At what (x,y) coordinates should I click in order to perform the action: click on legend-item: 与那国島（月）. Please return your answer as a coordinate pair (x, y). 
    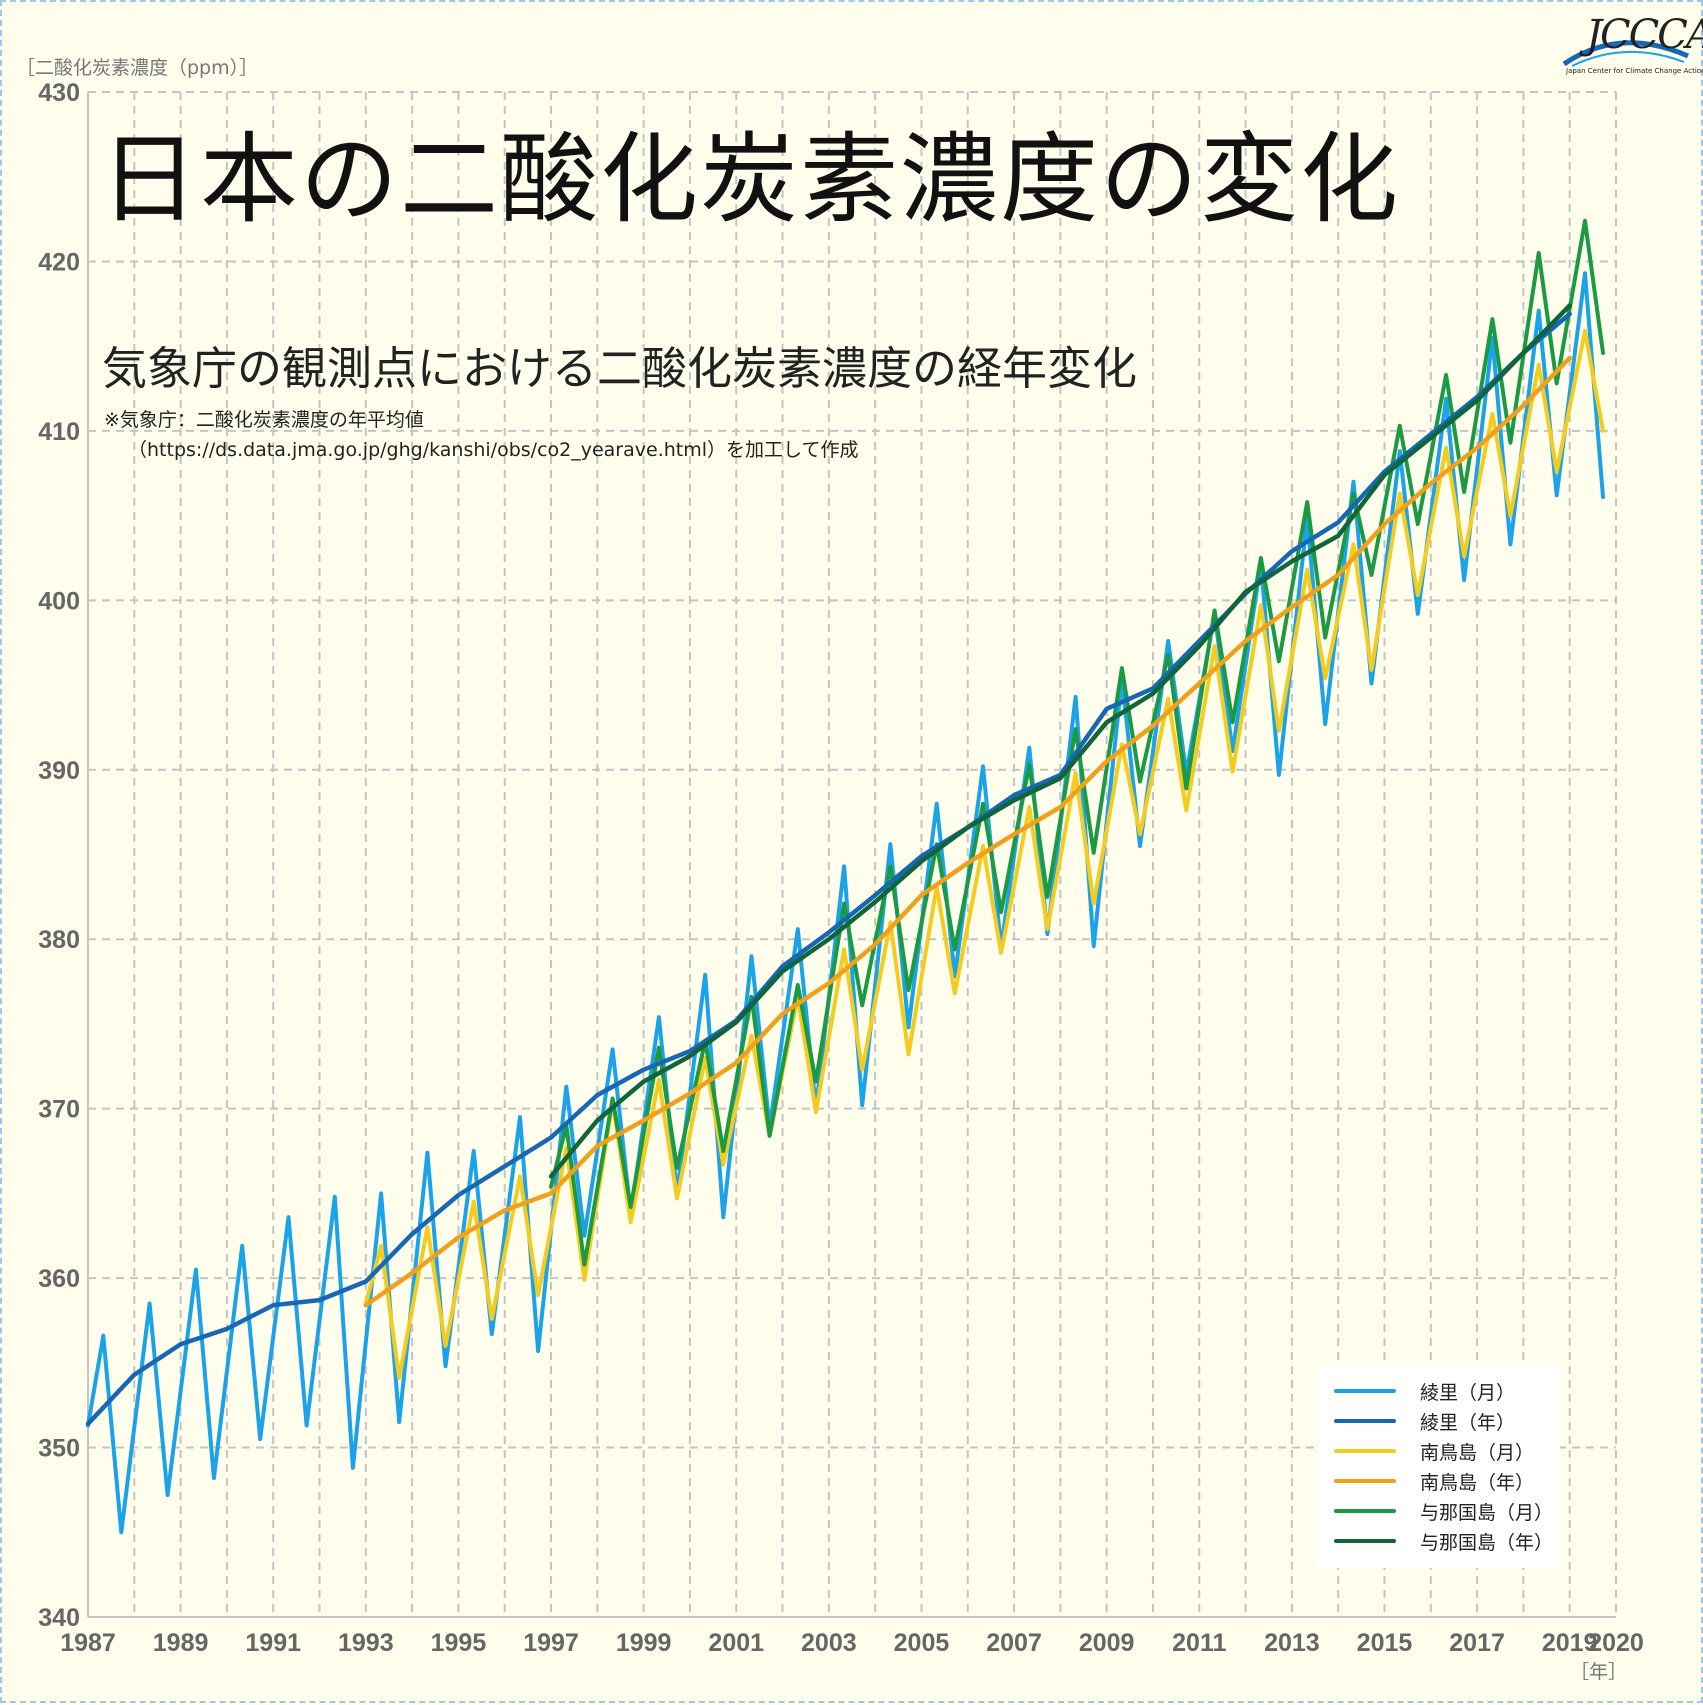
    Looking at the image, I should click on (1439, 1511).